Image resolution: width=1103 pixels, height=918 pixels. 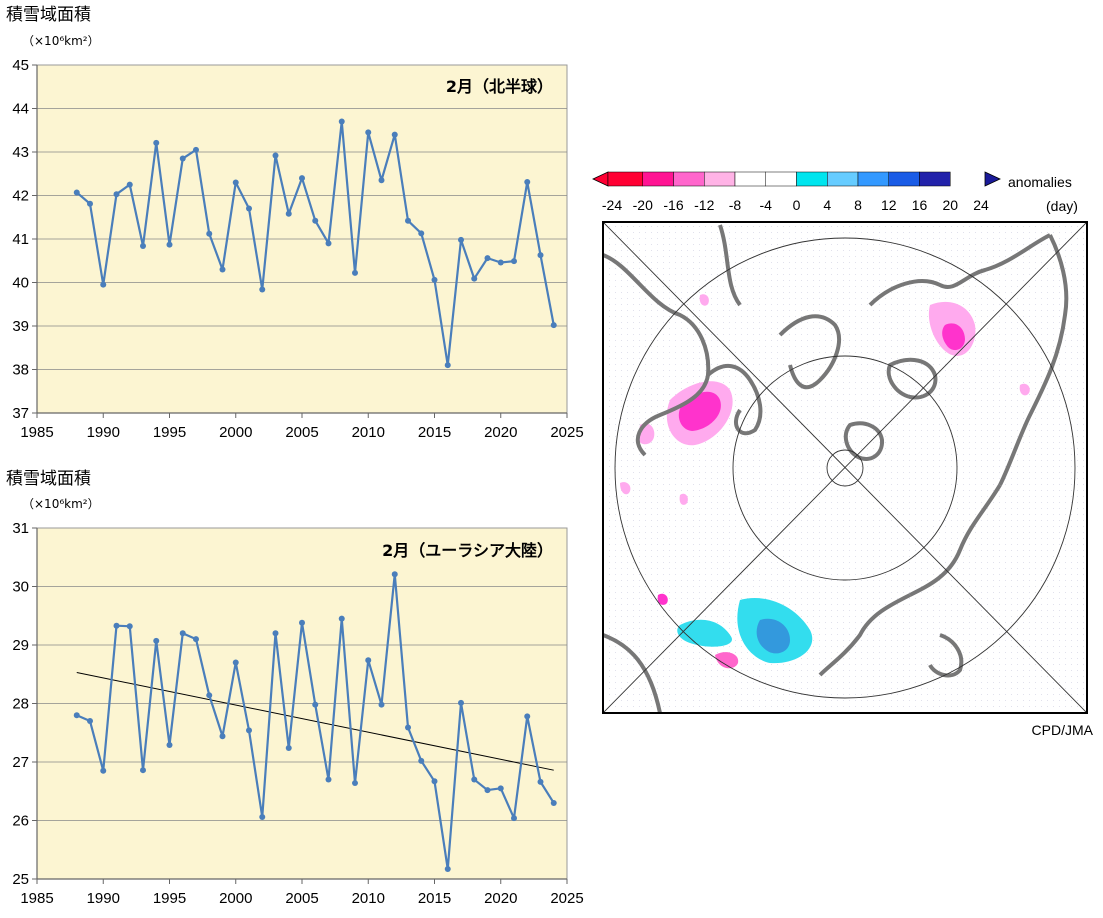 I want to click on colorbar-legend-title: anomalies, so click(x=1040, y=182).